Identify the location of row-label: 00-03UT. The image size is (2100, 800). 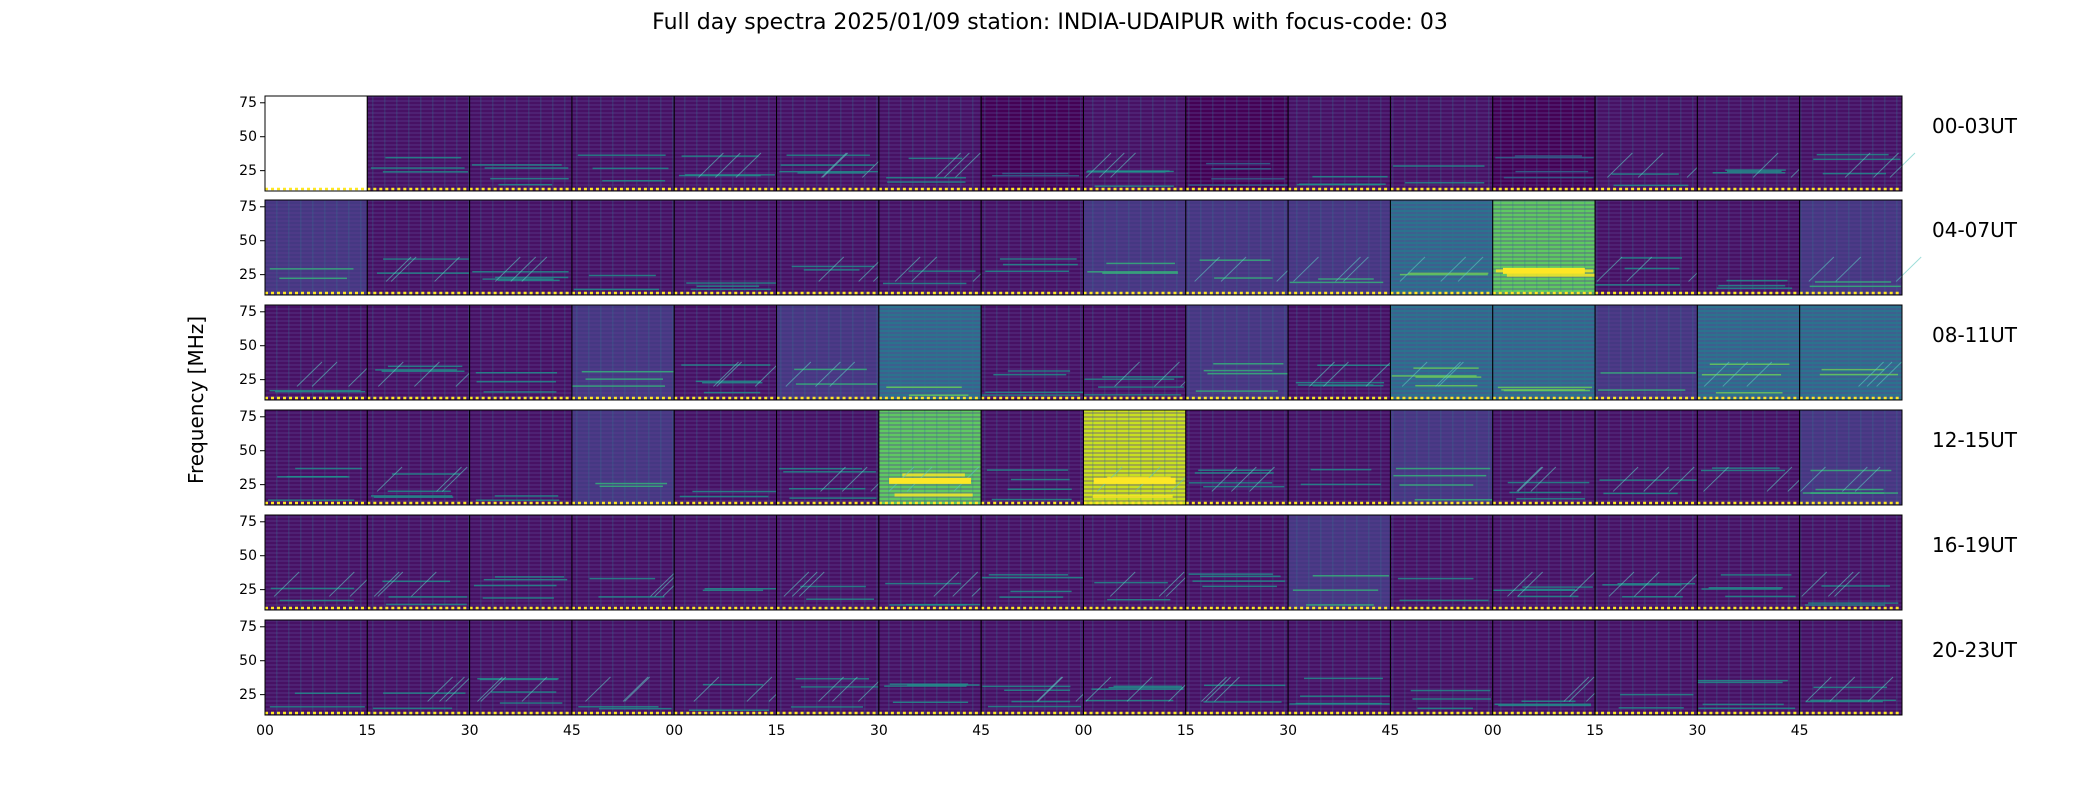
(1974, 126).